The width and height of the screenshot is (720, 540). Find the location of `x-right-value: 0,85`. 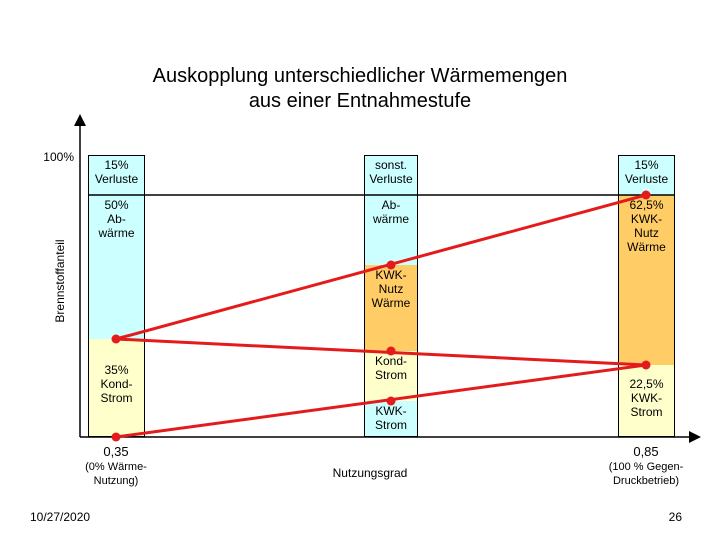

x-right-value: 0,85 is located at coordinates (646, 451).